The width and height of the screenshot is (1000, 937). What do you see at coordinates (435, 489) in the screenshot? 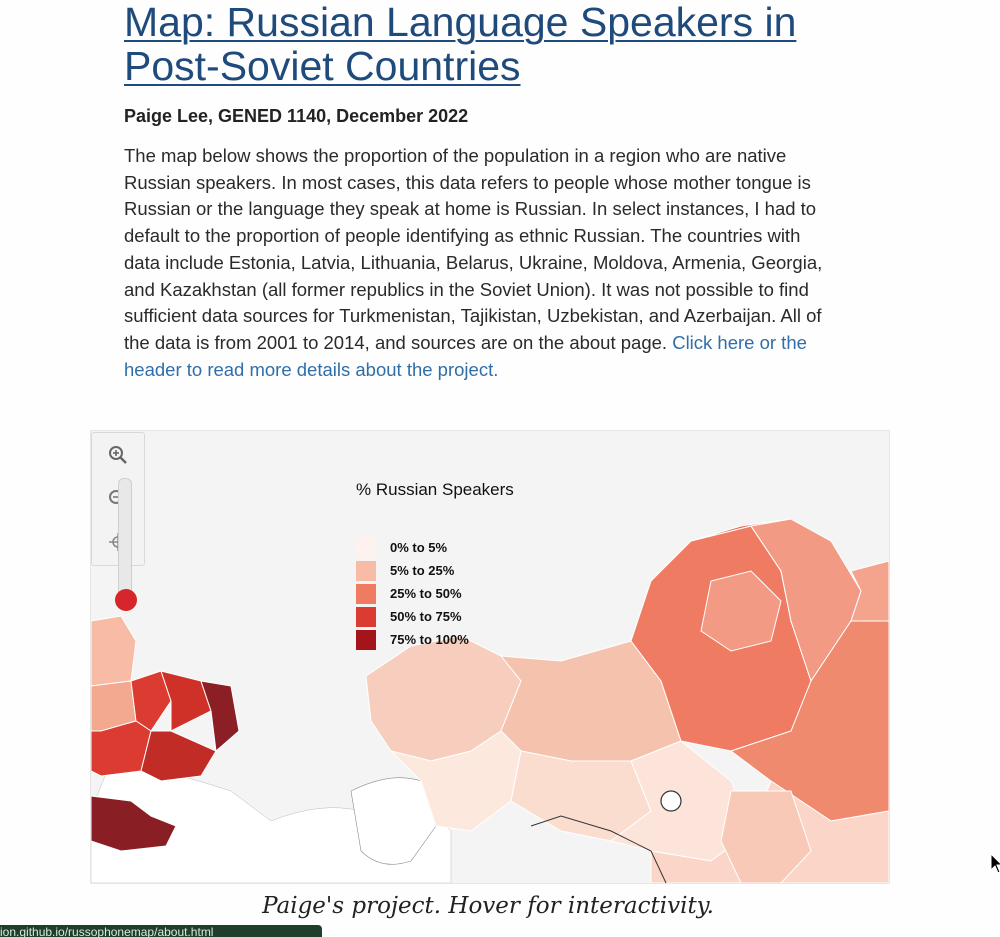
I see `legend-title: % Russian Speakers` at bounding box center [435, 489].